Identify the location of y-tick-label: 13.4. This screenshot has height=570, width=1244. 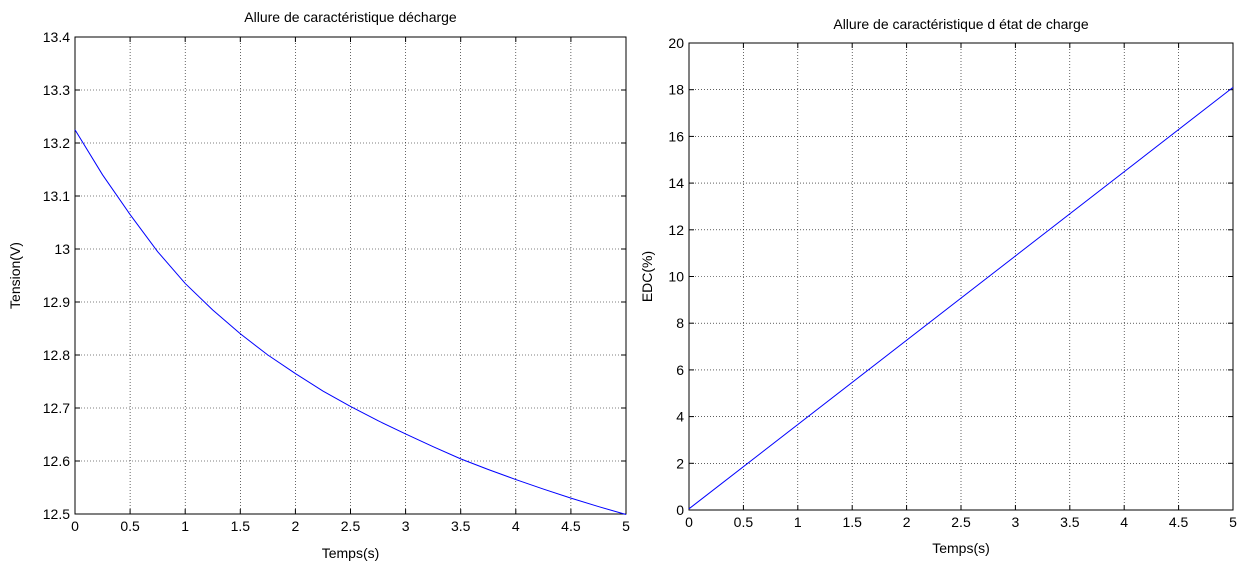
(56, 37).